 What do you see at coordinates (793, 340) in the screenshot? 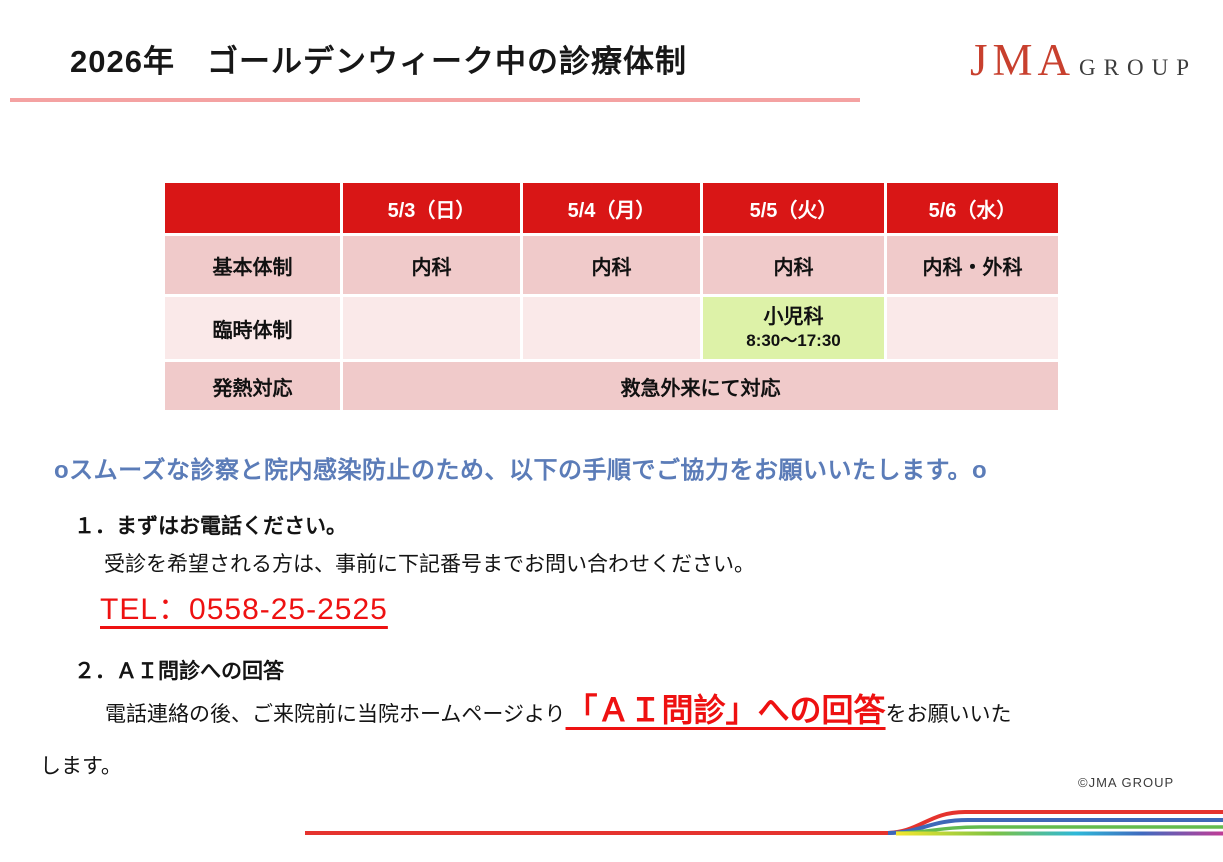
I see `pediatrics-hours-label: 8:30〜17:30` at bounding box center [793, 340].